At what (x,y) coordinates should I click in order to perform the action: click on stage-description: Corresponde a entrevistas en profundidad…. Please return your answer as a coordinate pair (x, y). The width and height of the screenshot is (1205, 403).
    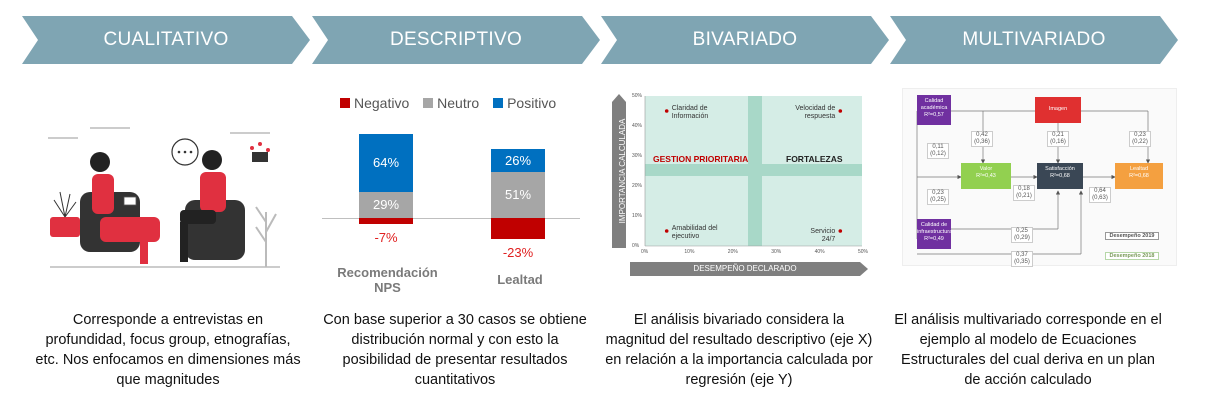
    Looking at the image, I should click on (168, 350).